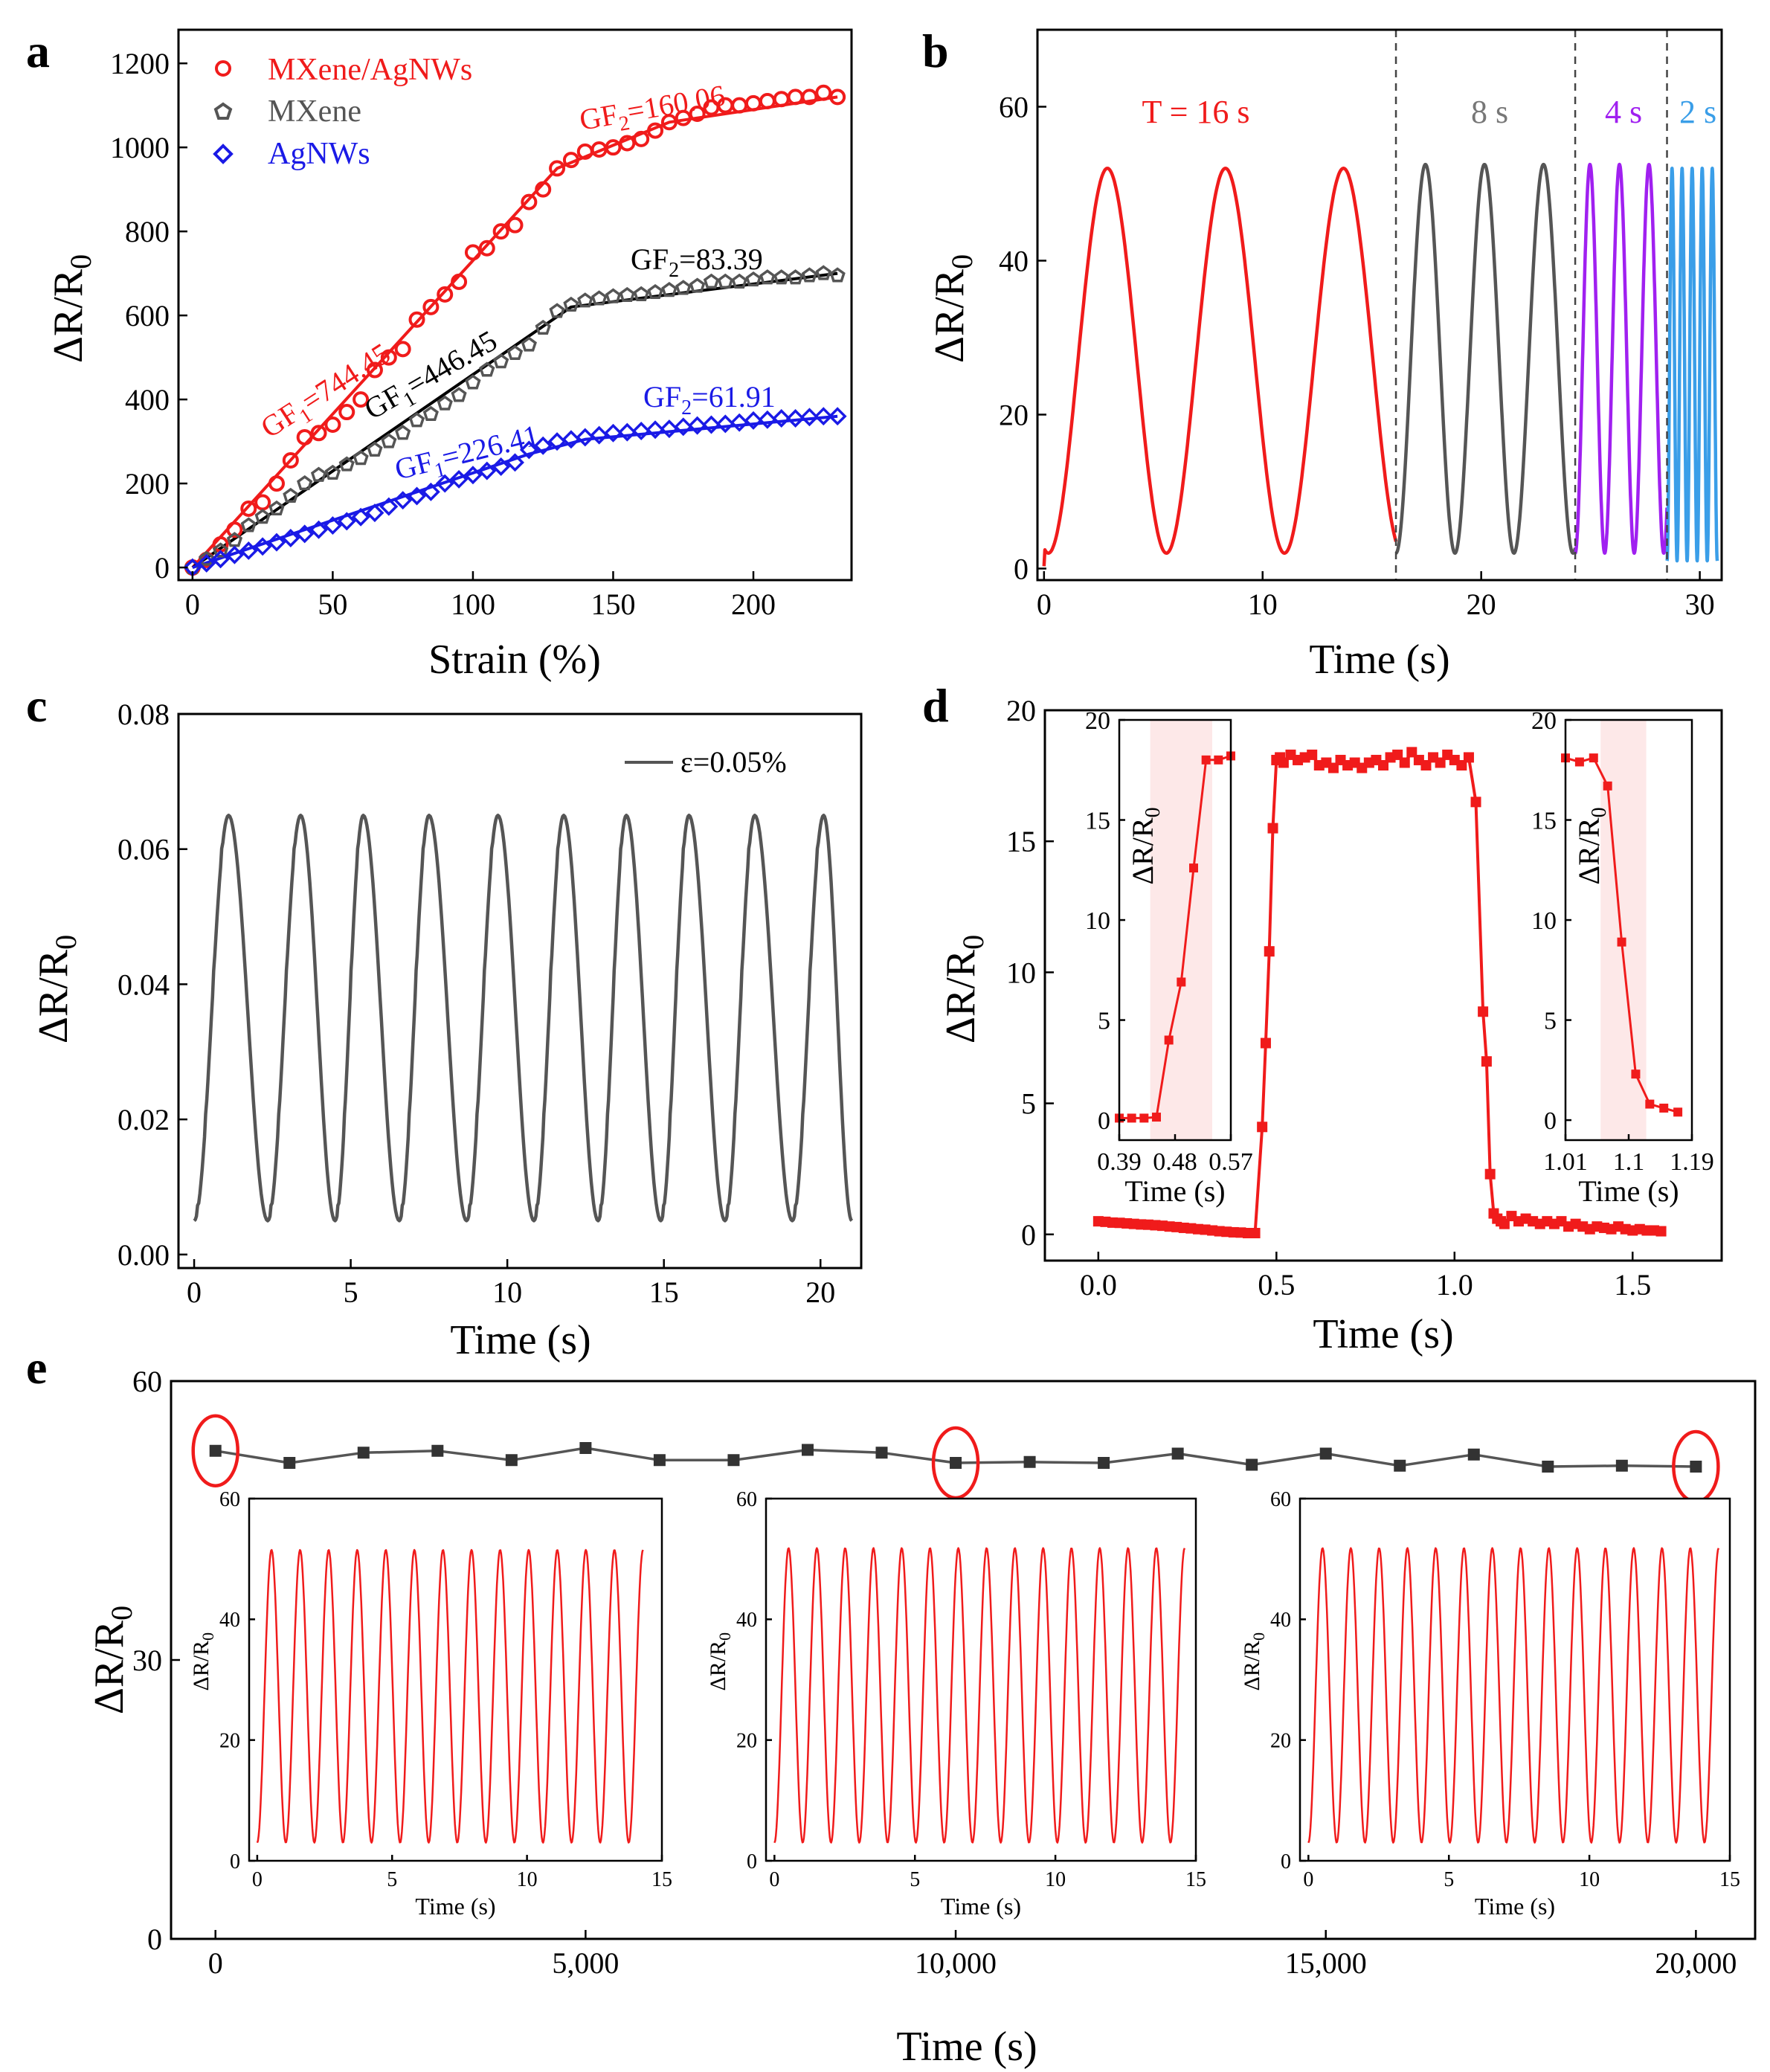 The width and height of the screenshot is (1770, 2072). Describe the element at coordinates (1097, 921) in the screenshot. I see `y-tick-label: 10` at that location.